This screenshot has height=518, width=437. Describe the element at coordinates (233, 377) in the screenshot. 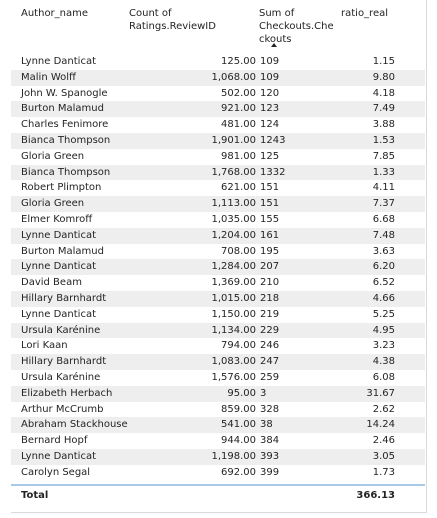

I see `cell-count-of-ratings: 1,576.00` at that location.